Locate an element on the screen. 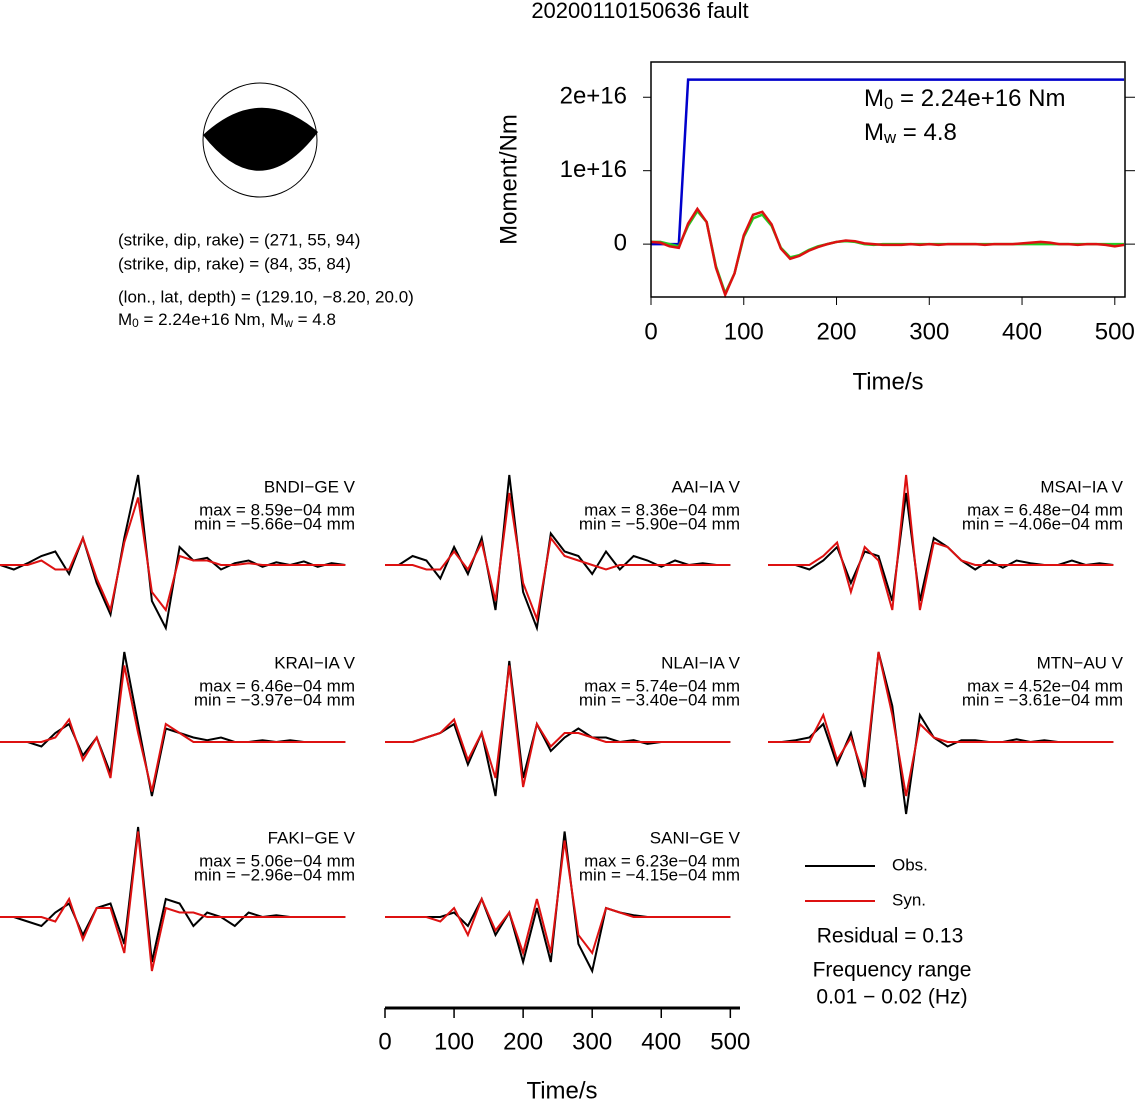 Image resolution: width=1137 pixels, height=1104 pixels. residual: Residual = 0.13 is located at coordinates (890, 936).